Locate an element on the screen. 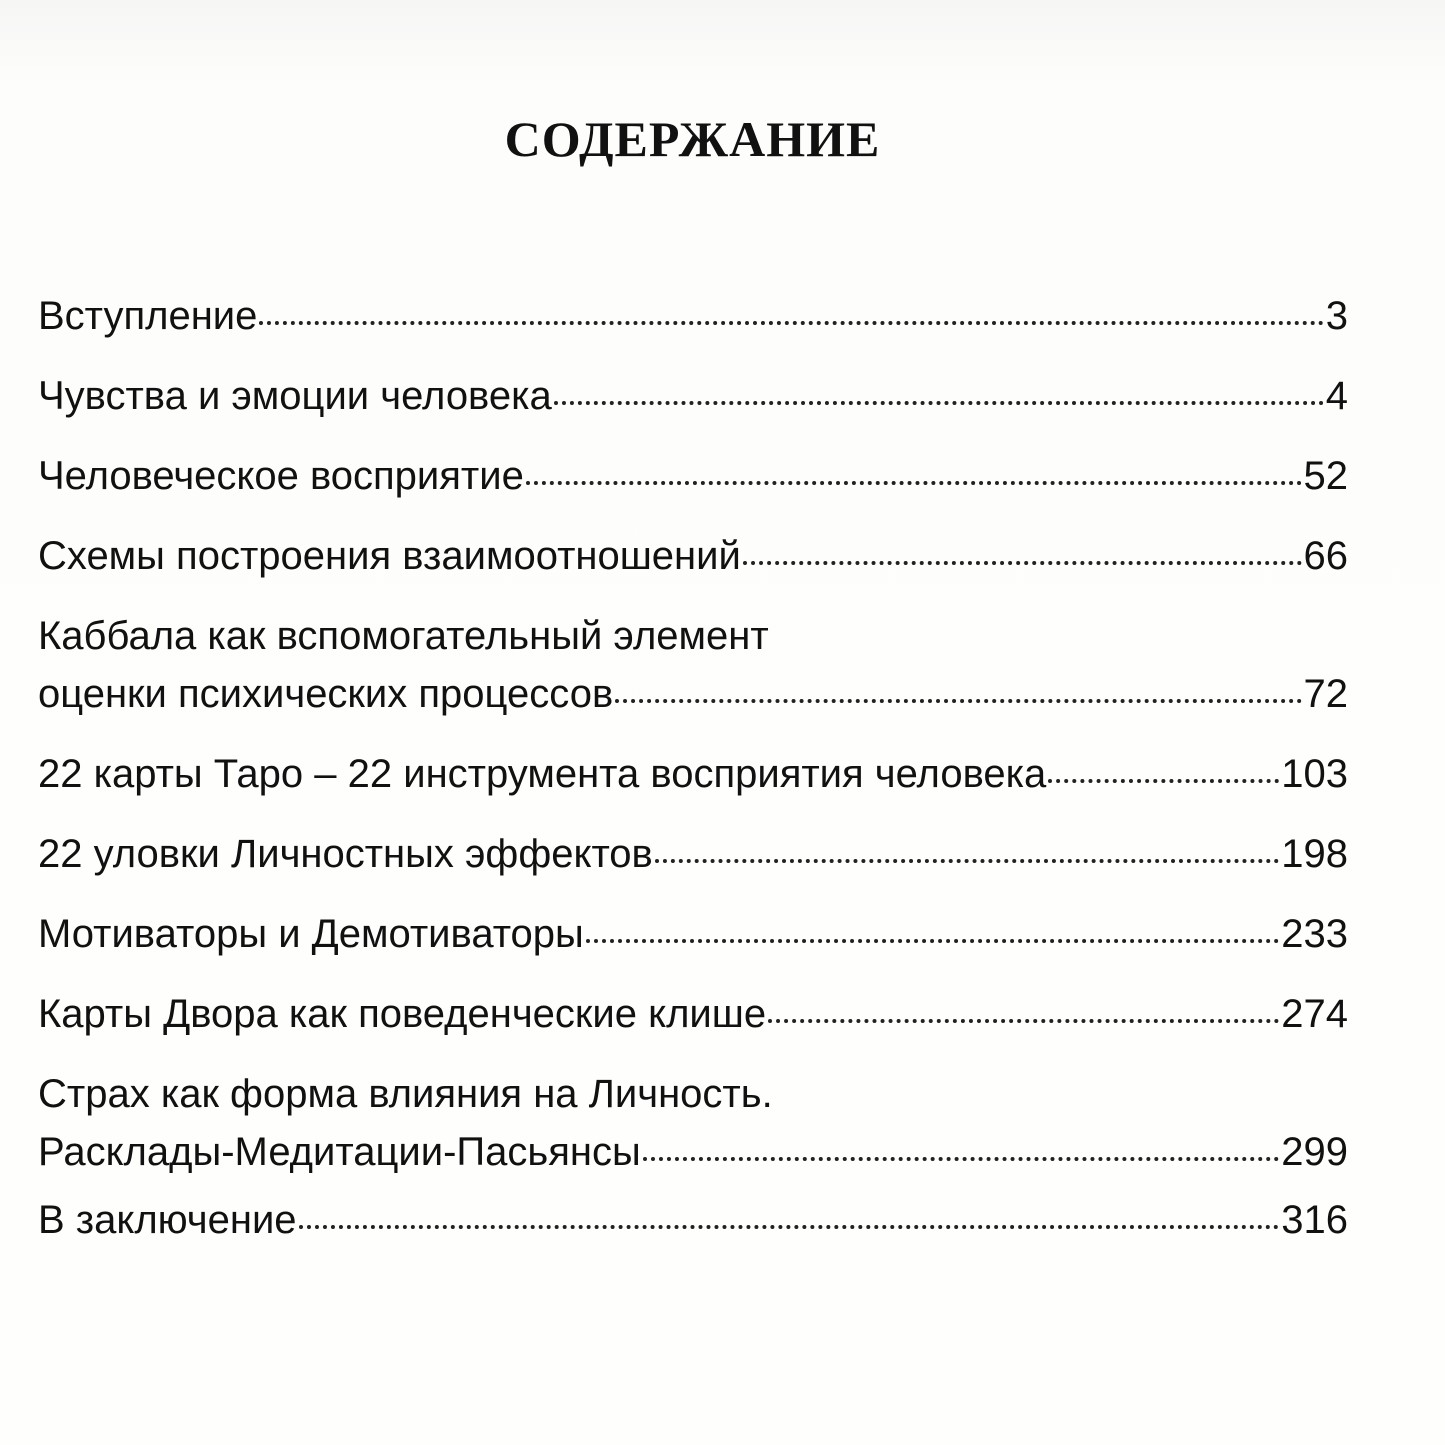  entry-text: оценки психических процессов is located at coordinates (326, 694).